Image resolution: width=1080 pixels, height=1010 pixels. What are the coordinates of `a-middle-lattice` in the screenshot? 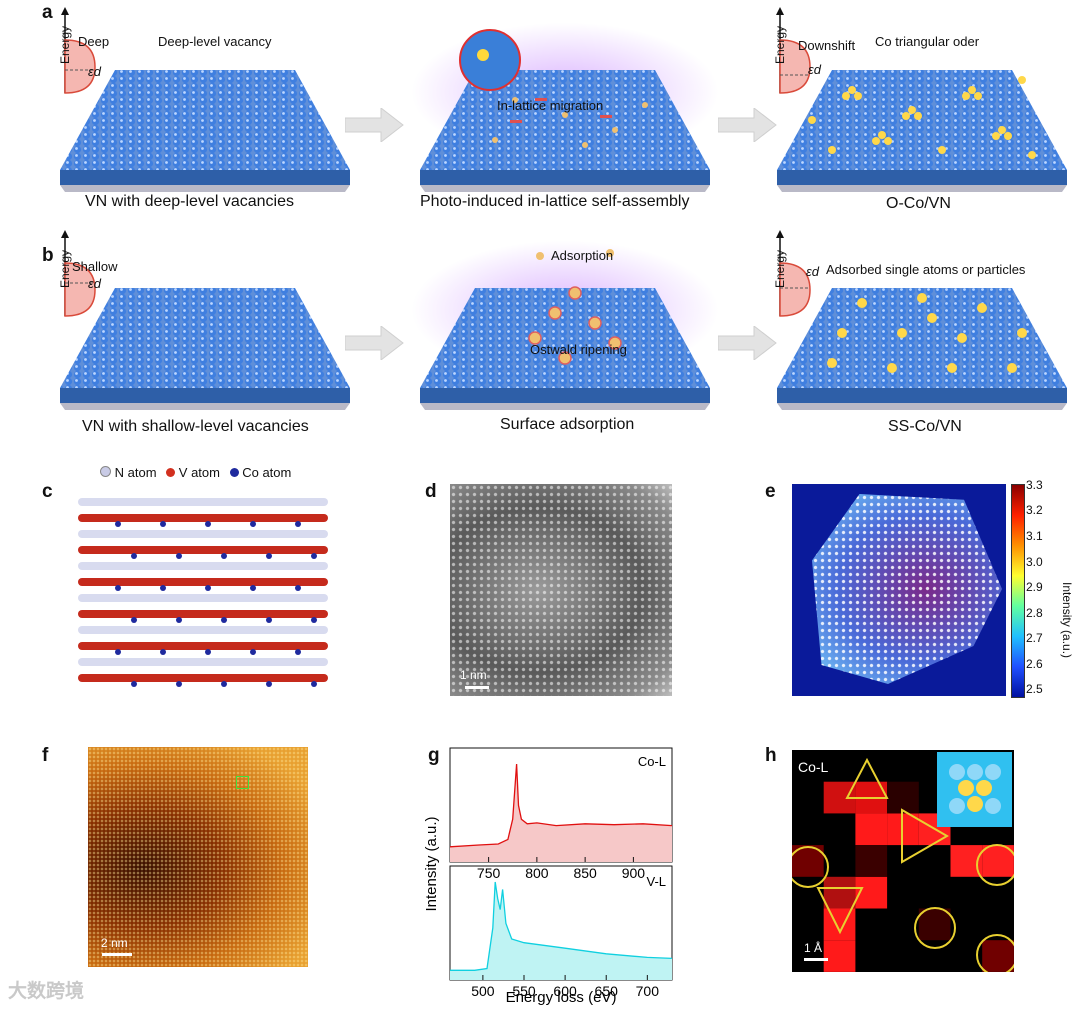 It's located at (565, 110).